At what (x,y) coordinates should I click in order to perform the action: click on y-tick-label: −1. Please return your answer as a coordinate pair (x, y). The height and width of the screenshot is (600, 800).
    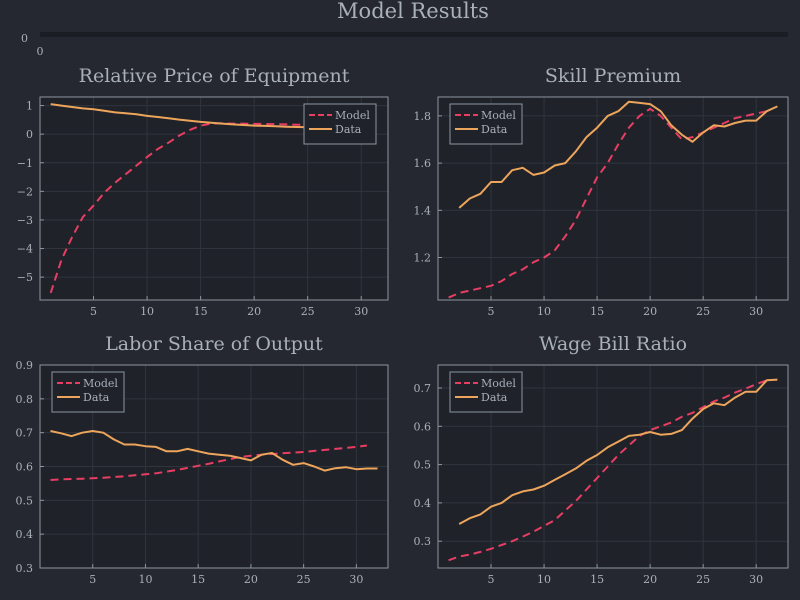
    Looking at the image, I should click on (25, 163).